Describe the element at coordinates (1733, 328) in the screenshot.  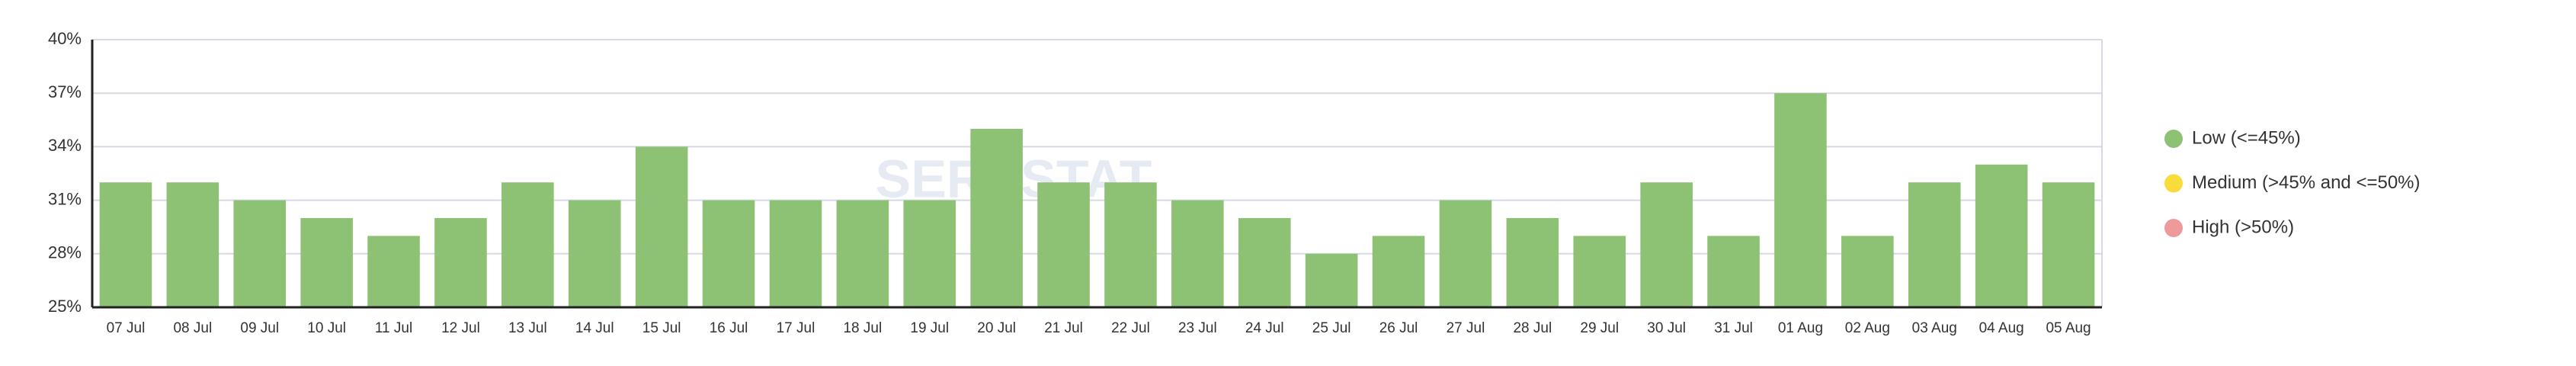
I see `x-tick-label: 31 Jul` at that location.